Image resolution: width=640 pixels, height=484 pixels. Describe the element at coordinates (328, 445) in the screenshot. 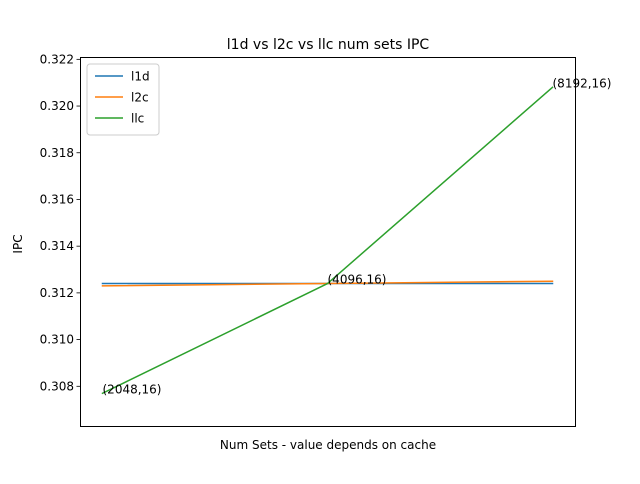

I see `x-axis-label: Num Sets - value depends on cache` at that location.